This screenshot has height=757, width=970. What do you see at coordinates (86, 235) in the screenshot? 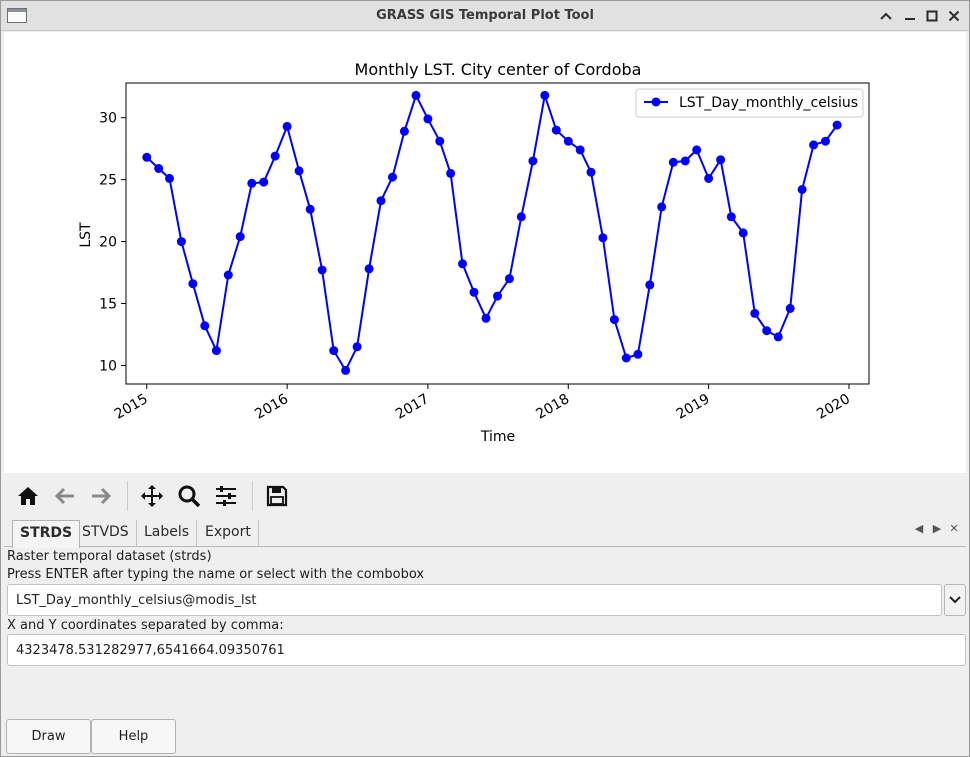
I see `y-axis-label: LST` at bounding box center [86, 235].